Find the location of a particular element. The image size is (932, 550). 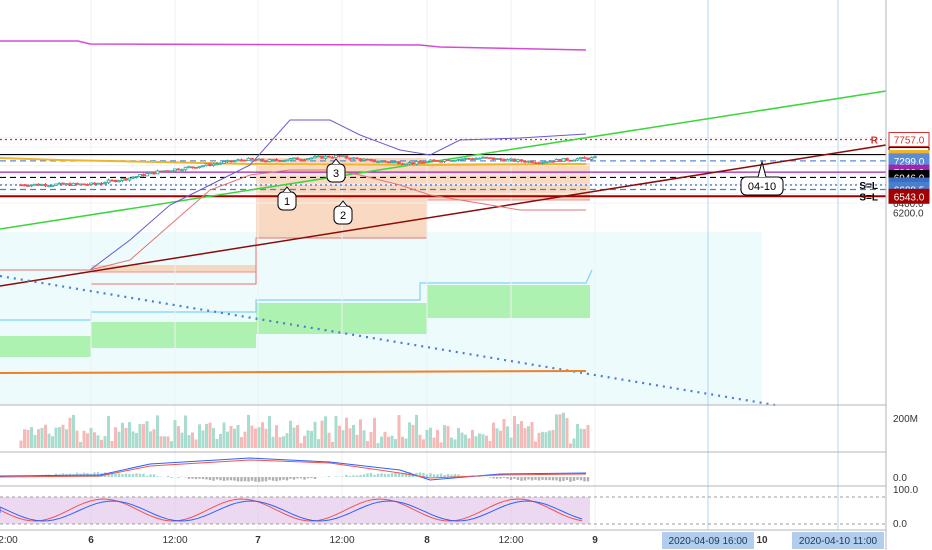

annotation-callout-2: 2 is located at coordinates (343, 212).